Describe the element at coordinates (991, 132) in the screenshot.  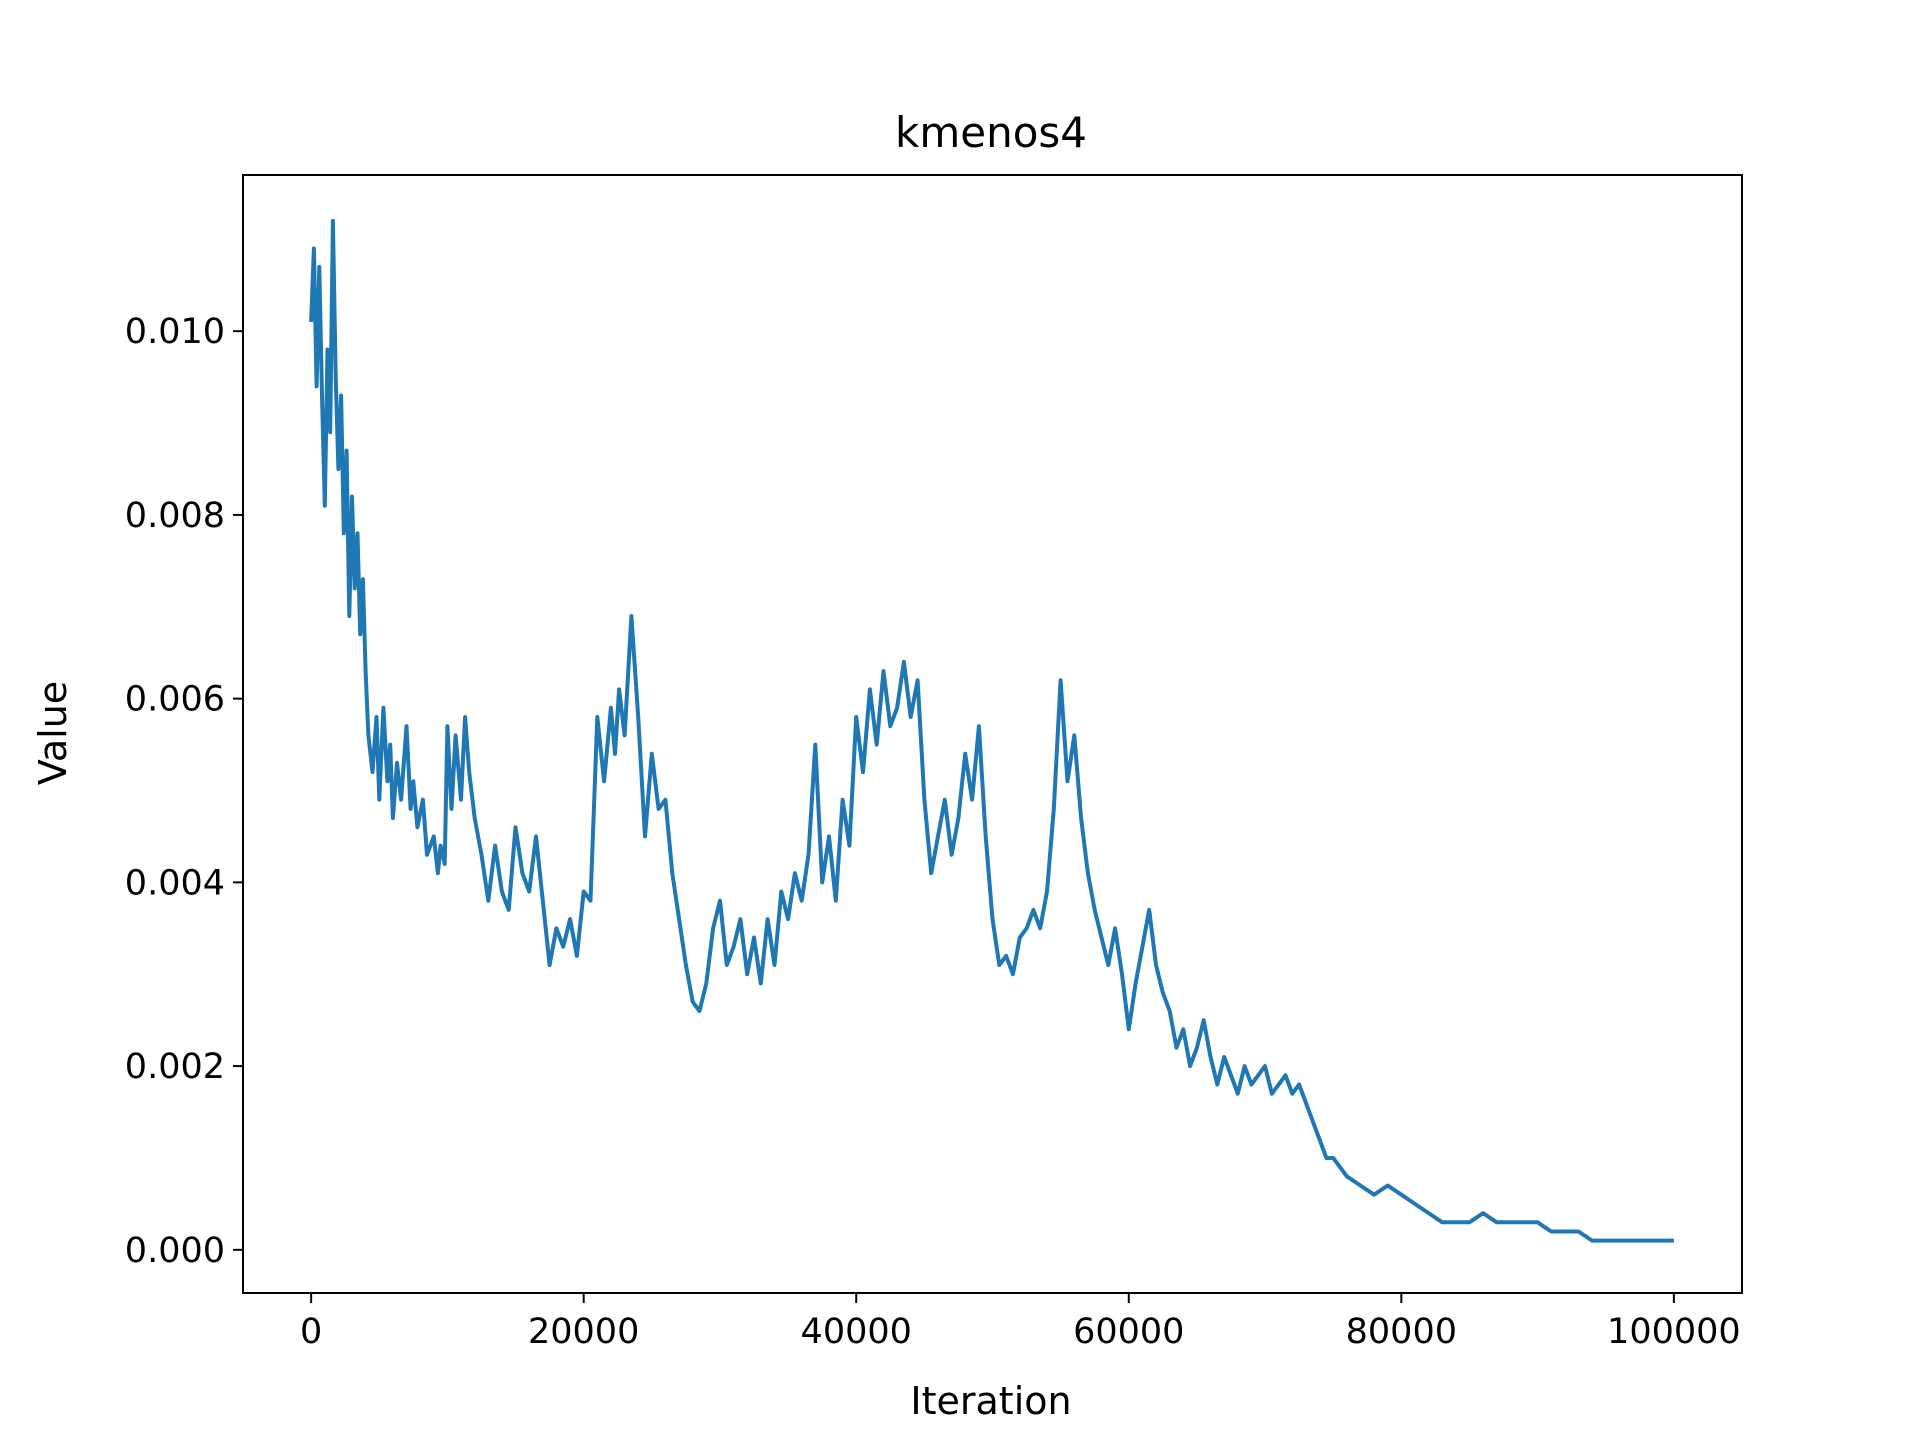
I see `chart-title: kmenos4` at that location.